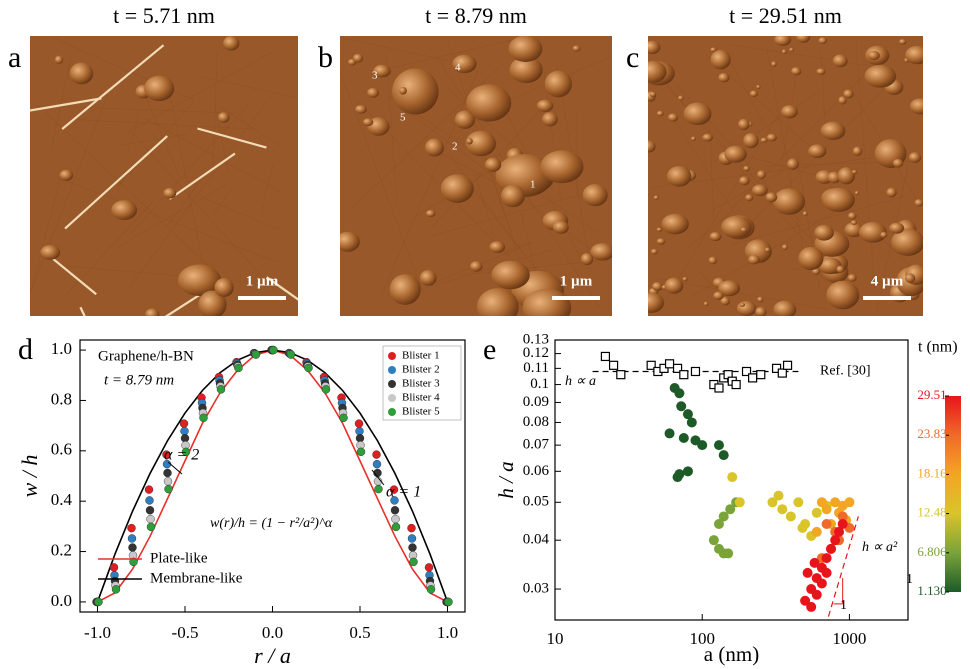  What do you see at coordinates (392, 370) in the screenshot?
I see `legend-marker` at bounding box center [392, 370].